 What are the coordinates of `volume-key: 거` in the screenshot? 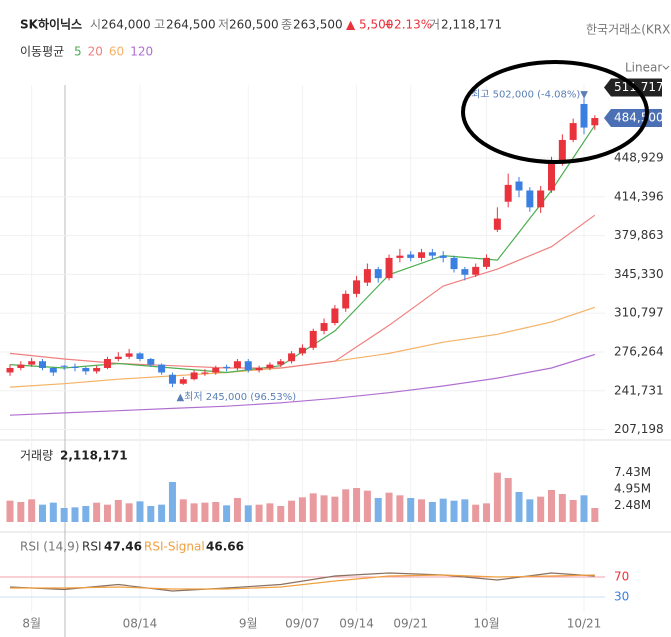 It's located at (434, 25).